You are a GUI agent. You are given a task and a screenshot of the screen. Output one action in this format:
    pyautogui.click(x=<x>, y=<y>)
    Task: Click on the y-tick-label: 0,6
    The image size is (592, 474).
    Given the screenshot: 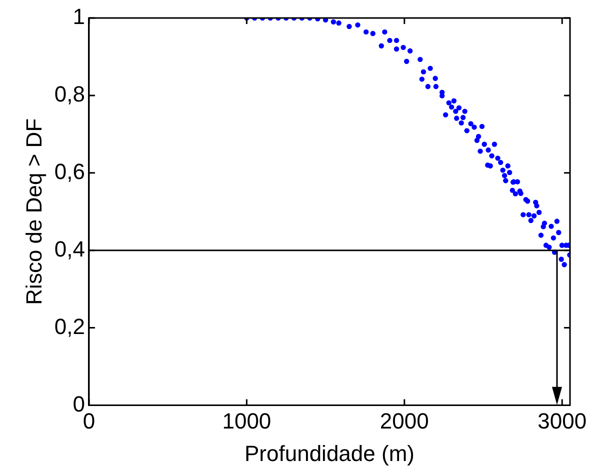 What is the action you would take?
    pyautogui.click(x=69, y=171)
    